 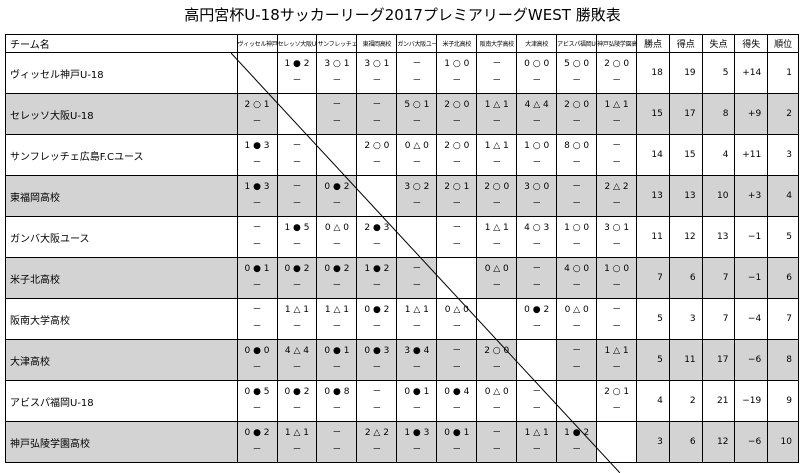 I want to click on stat-goal-diff: +9, so click(x=751, y=114).